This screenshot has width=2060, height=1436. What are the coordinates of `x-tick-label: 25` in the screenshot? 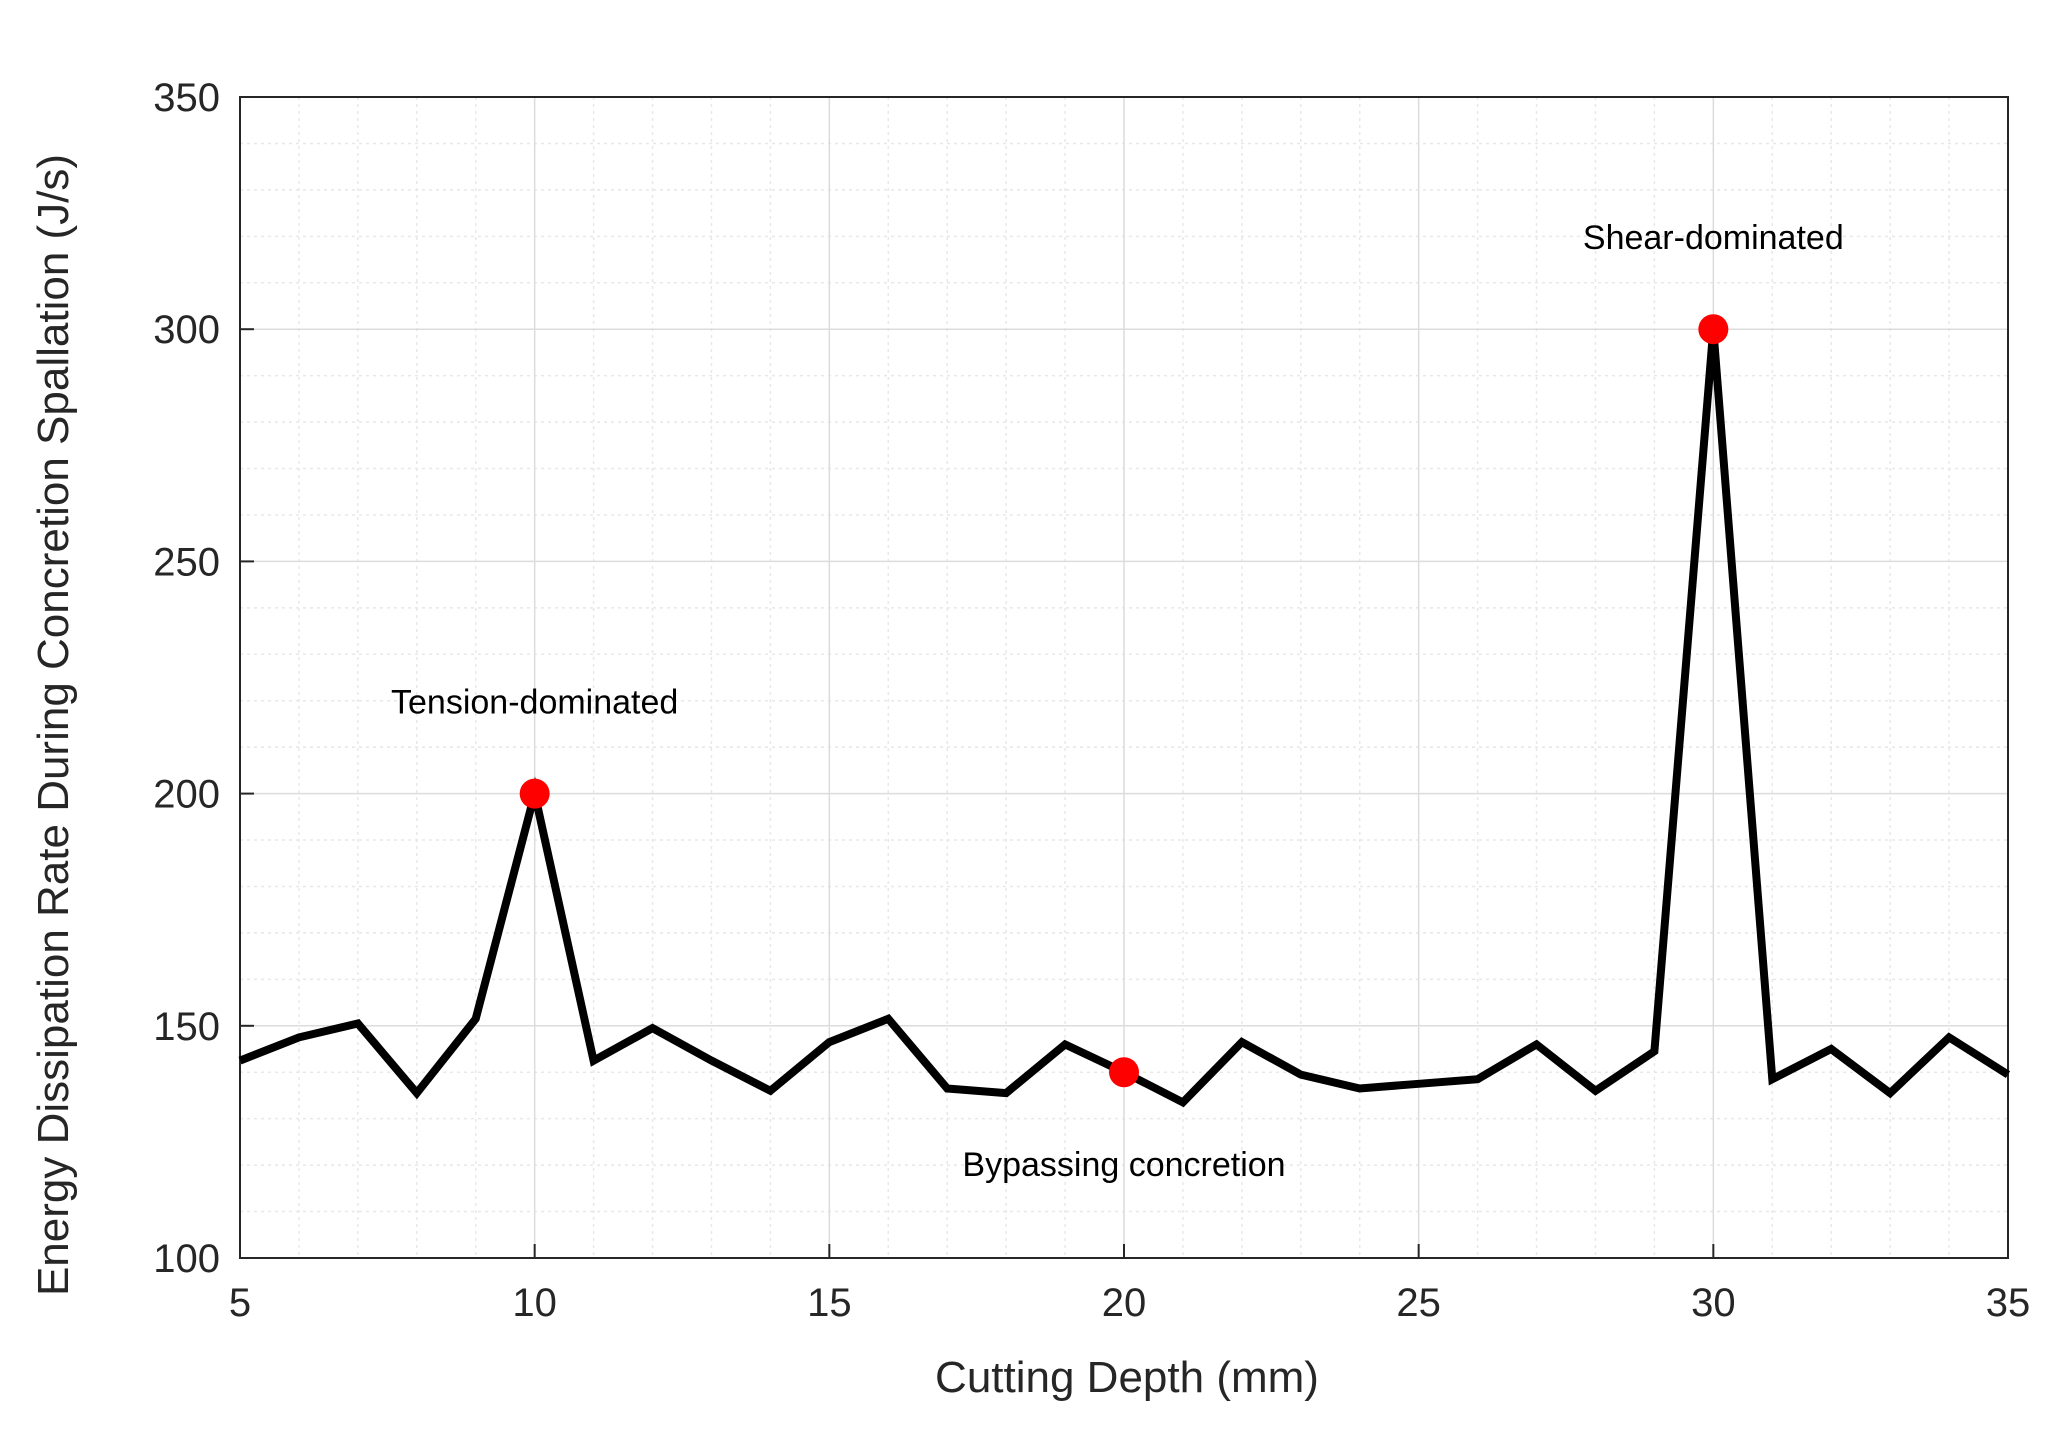 It's located at (1418, 1303).